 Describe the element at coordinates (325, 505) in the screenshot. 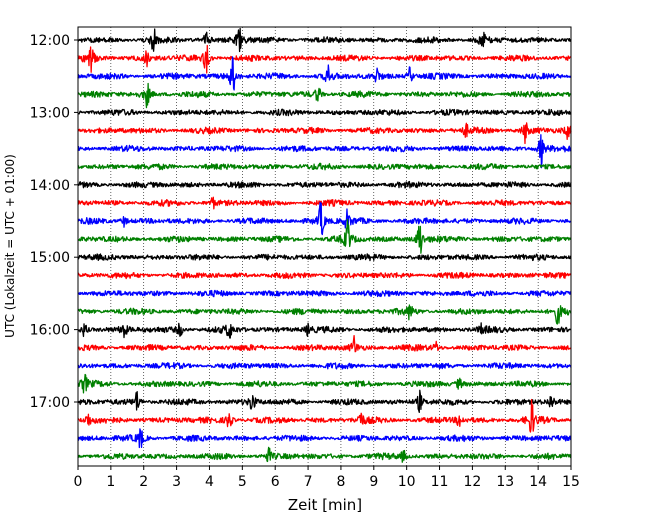

I see `x-axis-title: Zeit [min]` at that location.